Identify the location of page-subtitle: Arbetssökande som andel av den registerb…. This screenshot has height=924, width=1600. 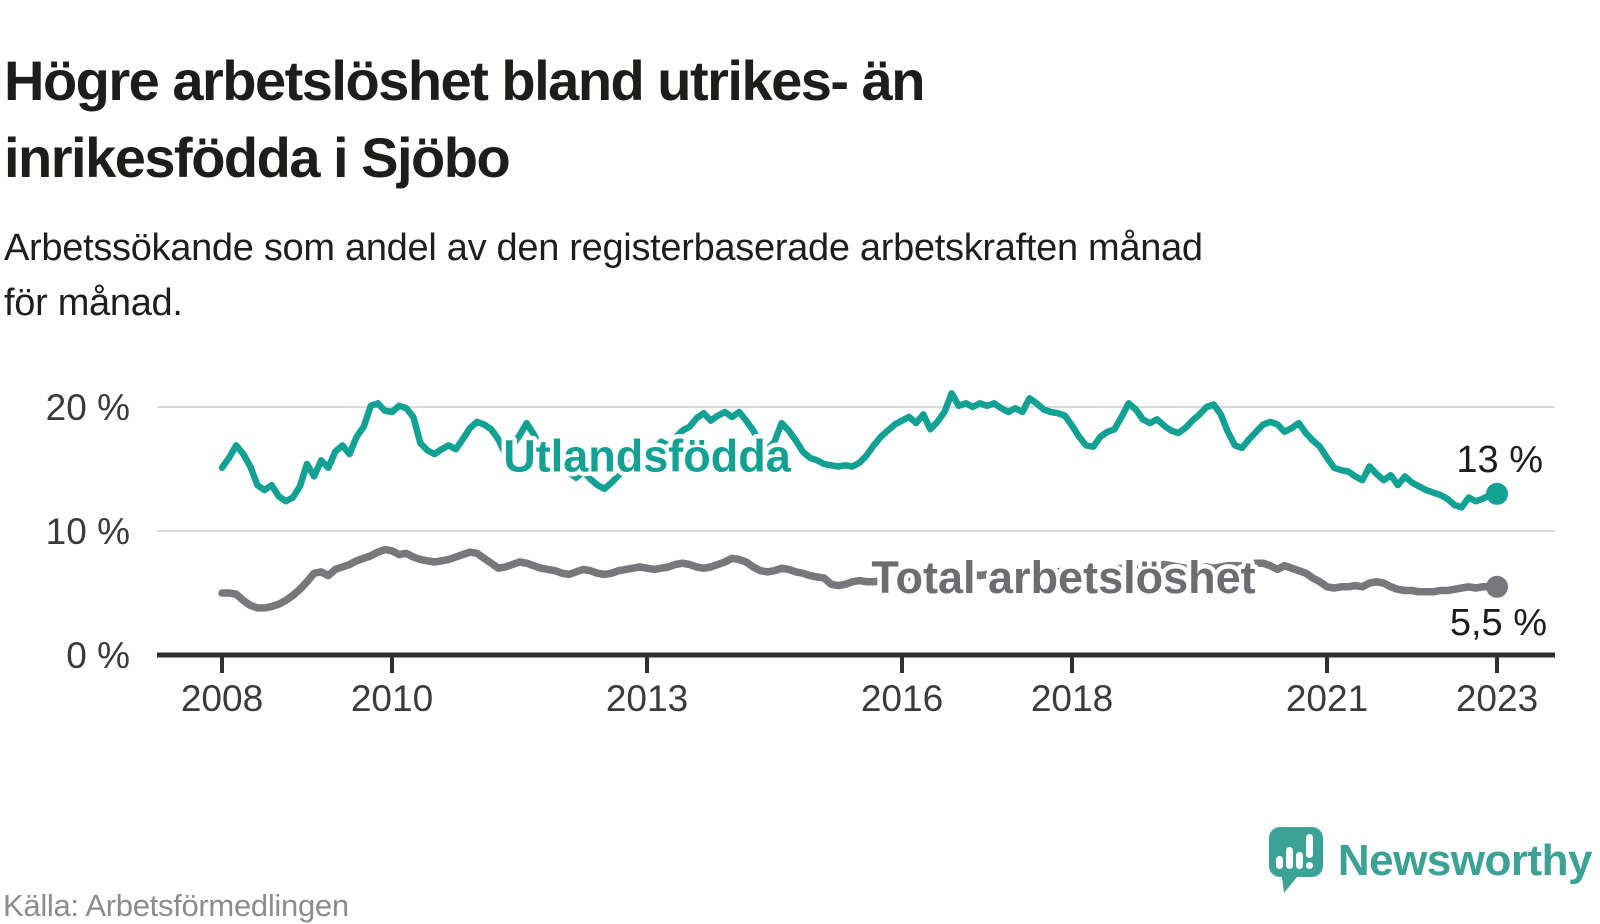
(603, 275).